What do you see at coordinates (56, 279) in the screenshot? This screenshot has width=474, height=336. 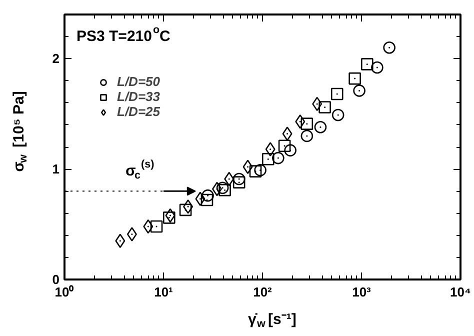 I see `y-tick-label: 0` at bounding box center [56, 279].